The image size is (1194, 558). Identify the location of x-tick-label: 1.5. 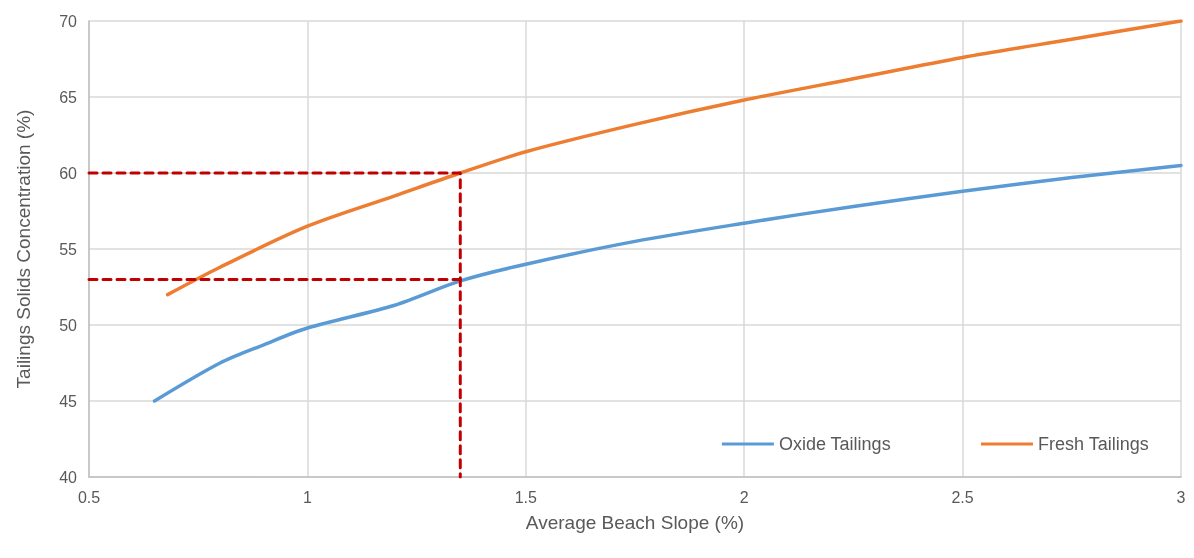
(526, 497).